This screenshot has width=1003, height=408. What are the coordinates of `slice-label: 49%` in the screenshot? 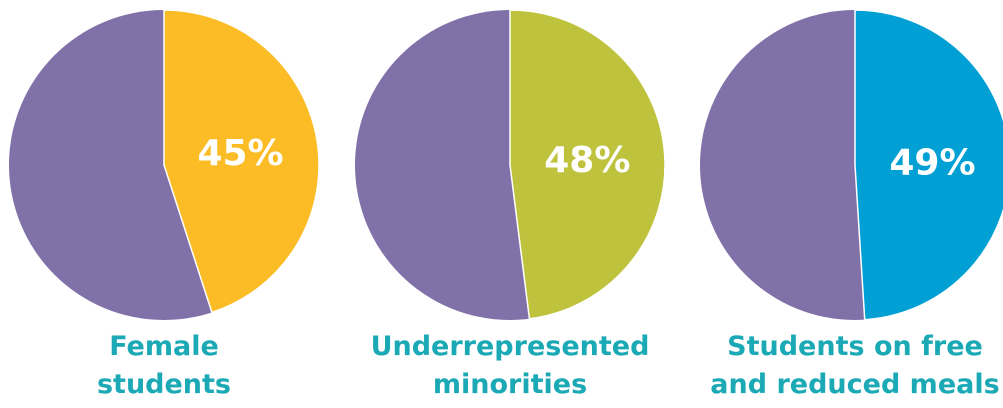 It's located at (932, 163).